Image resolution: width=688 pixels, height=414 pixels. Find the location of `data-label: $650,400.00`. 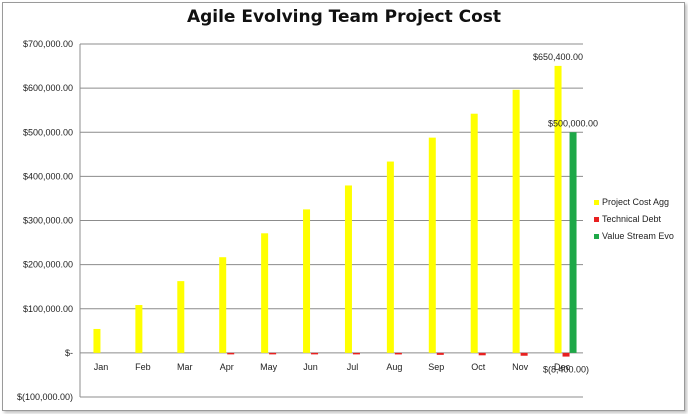

data-label: $650,400.00 is located at coordinates (558, 57).